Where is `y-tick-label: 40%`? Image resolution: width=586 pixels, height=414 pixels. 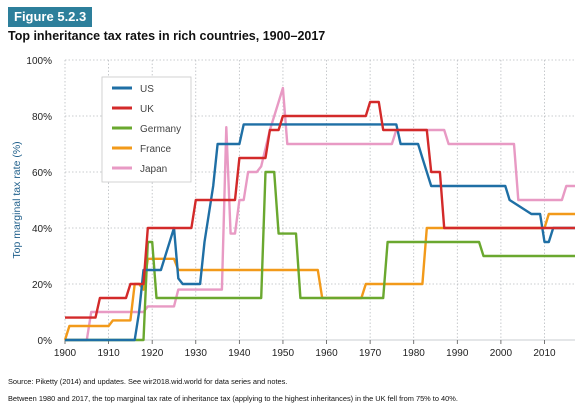 y-tick-label: 40% is located at coordinates (42, 229).